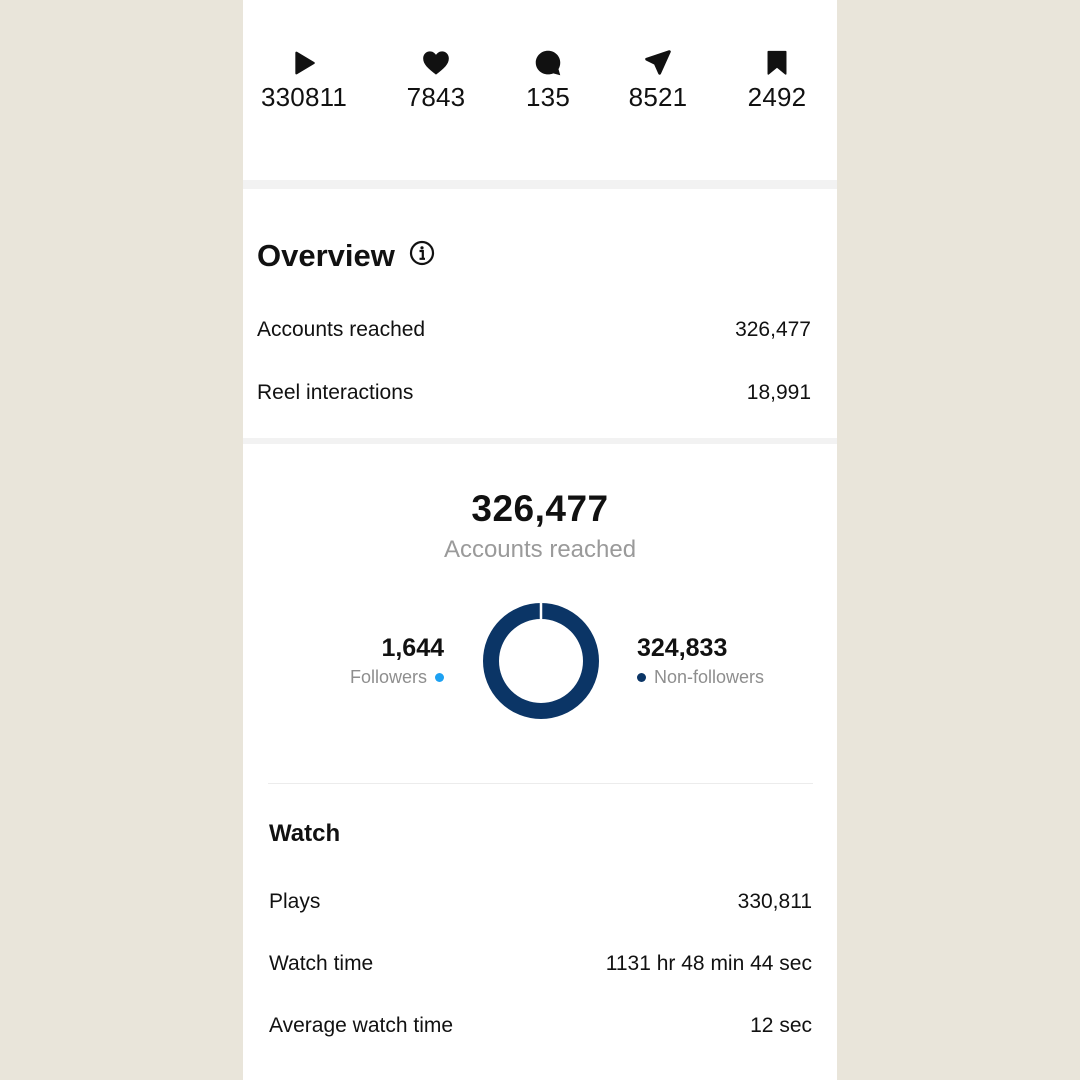  What do you see at coordinates (777, 97) in the screenshot?
I see `saves-count: 2492` at bounding box center [777, 97].